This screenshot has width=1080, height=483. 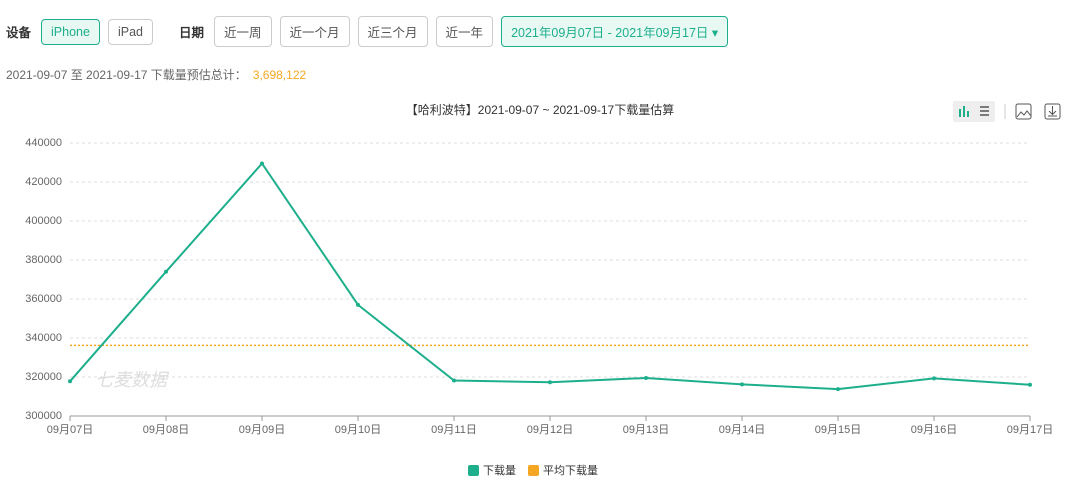 I want to click on y-tick-label: 320000, so click(x=43, y=377).